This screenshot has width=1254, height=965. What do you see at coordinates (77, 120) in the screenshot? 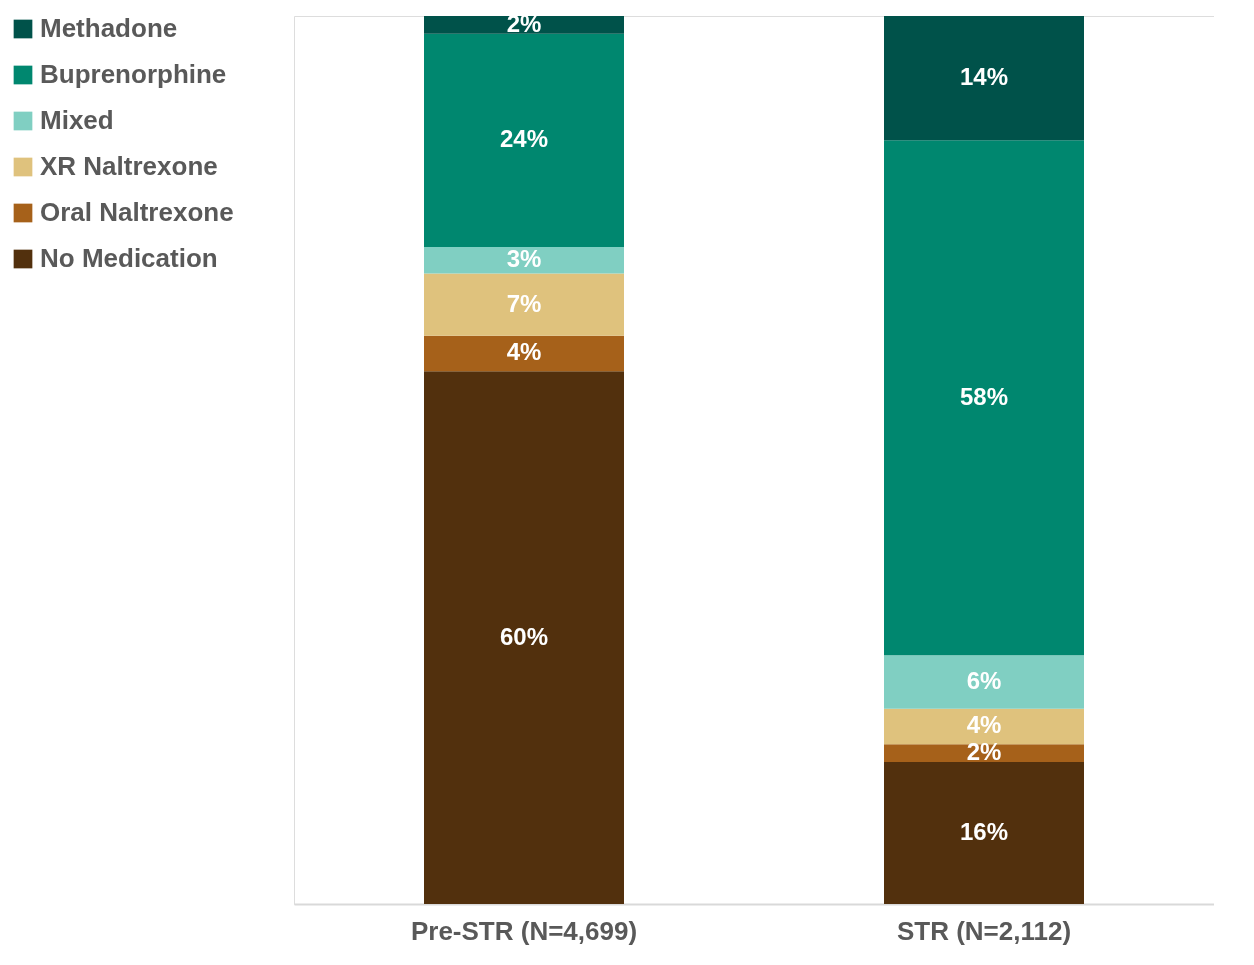
I see `legend-label: Mixed` at bounding box center [77, 120].